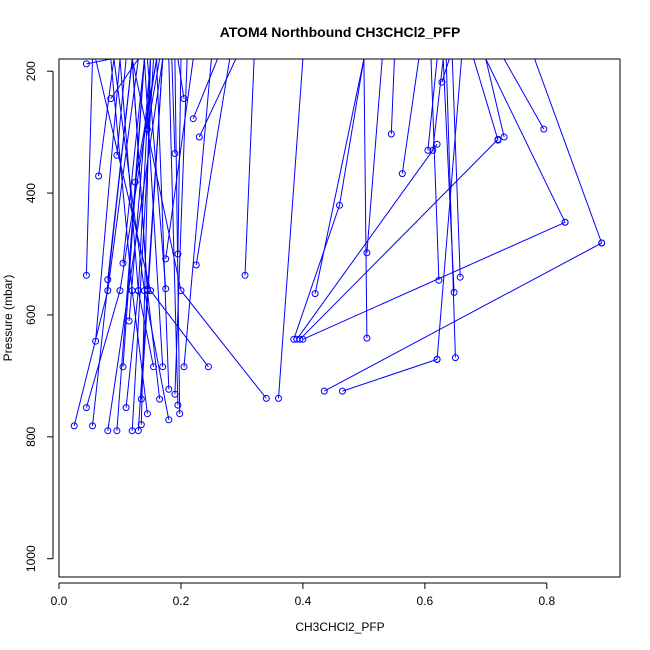 The width and height of the screenshot is (650, 650). I want to click on x-axis-label: CH3CHCl2_PFP, so click(339, 627).